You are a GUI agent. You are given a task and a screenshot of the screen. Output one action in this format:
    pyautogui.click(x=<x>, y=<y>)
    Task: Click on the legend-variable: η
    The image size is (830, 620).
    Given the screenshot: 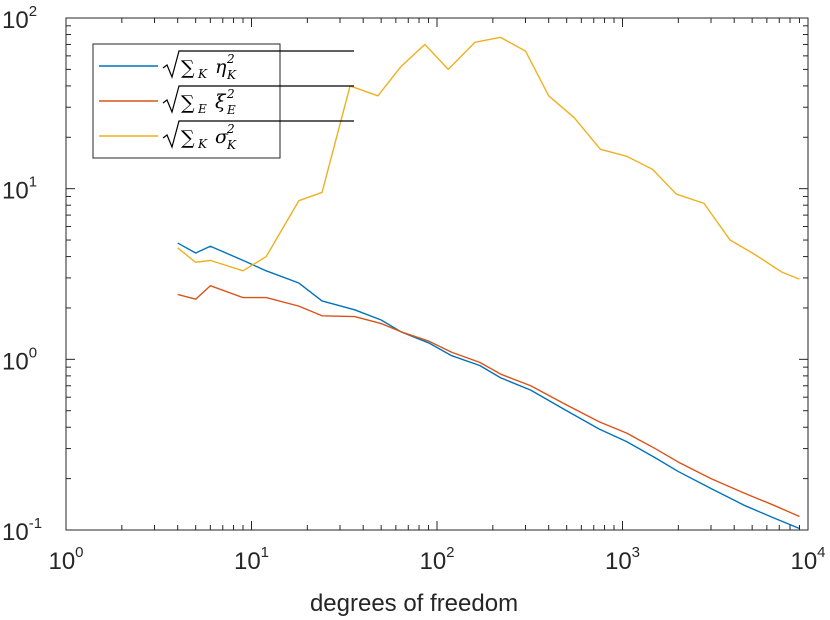 What is the action you would take?
    pyautogui.click(x=221, y=67)
    